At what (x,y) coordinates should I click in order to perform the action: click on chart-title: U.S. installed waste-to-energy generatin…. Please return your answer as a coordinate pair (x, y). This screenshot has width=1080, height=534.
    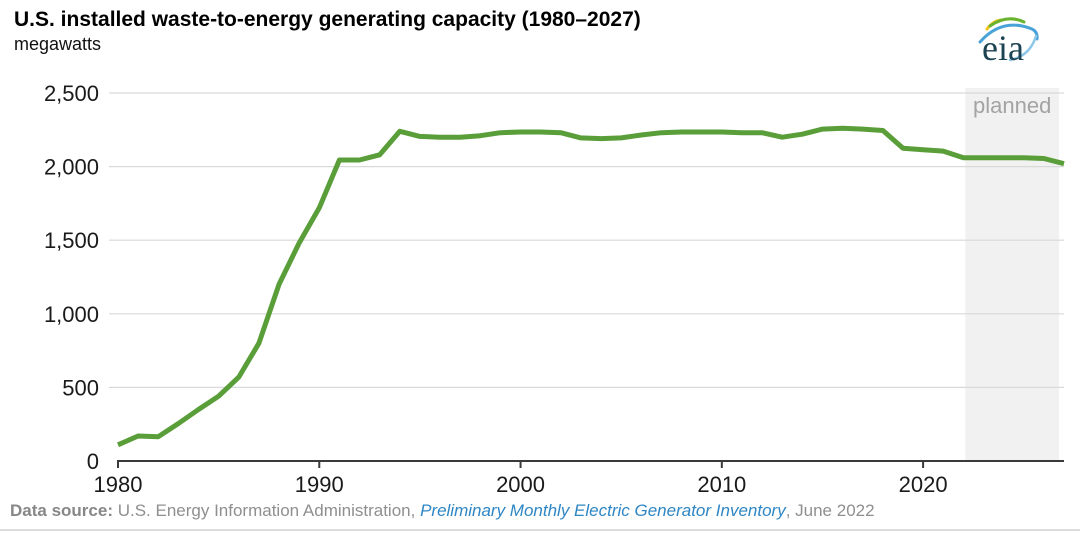
    Looking at the image, I should click on (327, 19).